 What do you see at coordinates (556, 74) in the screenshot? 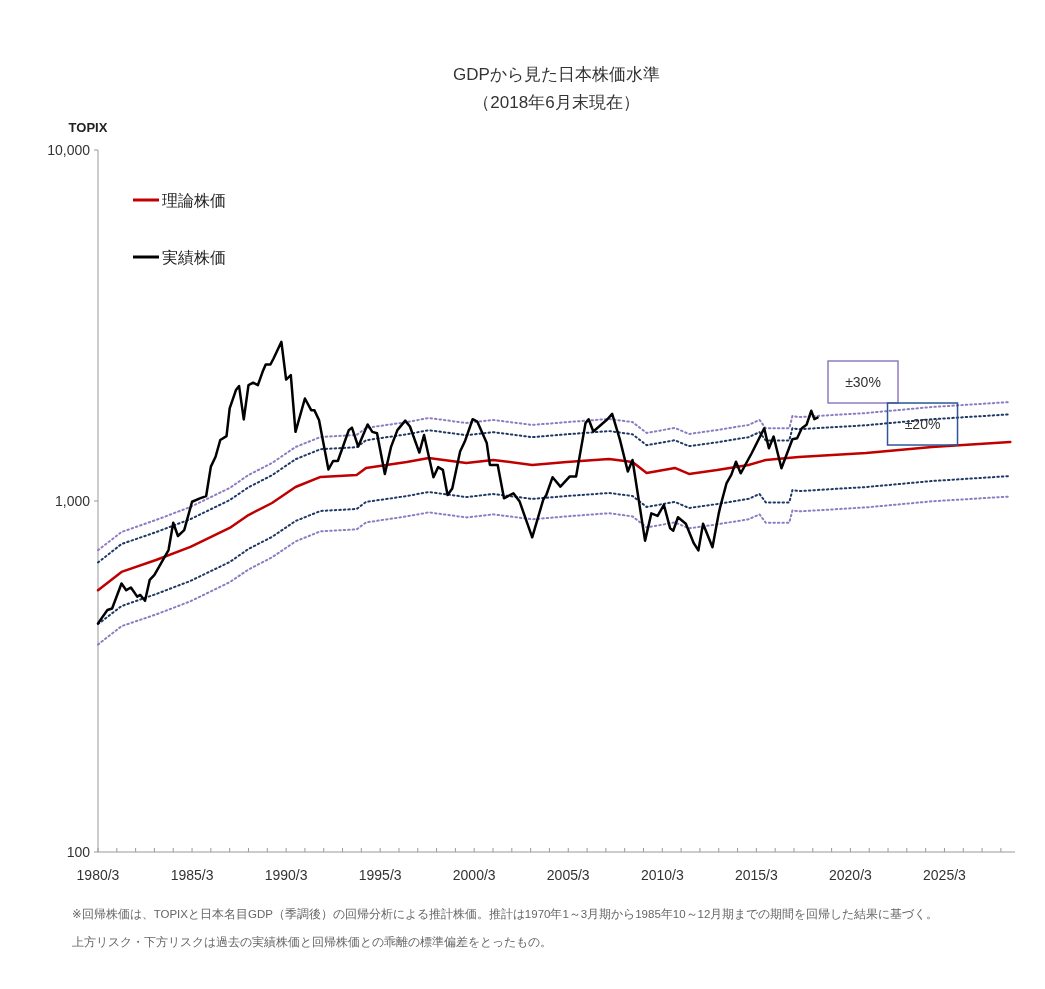
I see `title: GDPから見た日本株価水準` at bounding box center [556, 74].